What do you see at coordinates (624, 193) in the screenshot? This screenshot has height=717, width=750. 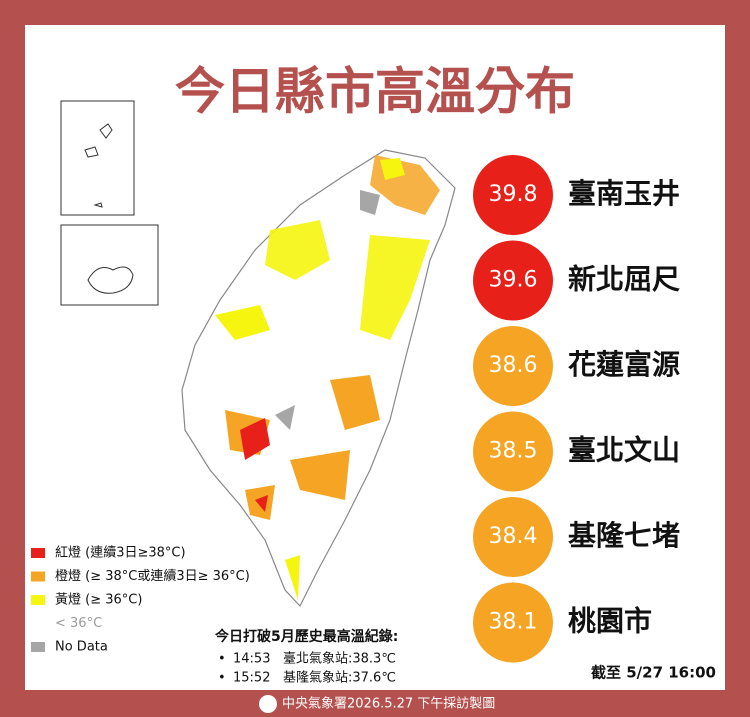 I see `rank-place: 臺南玉井` at bounding box center [624, 193].